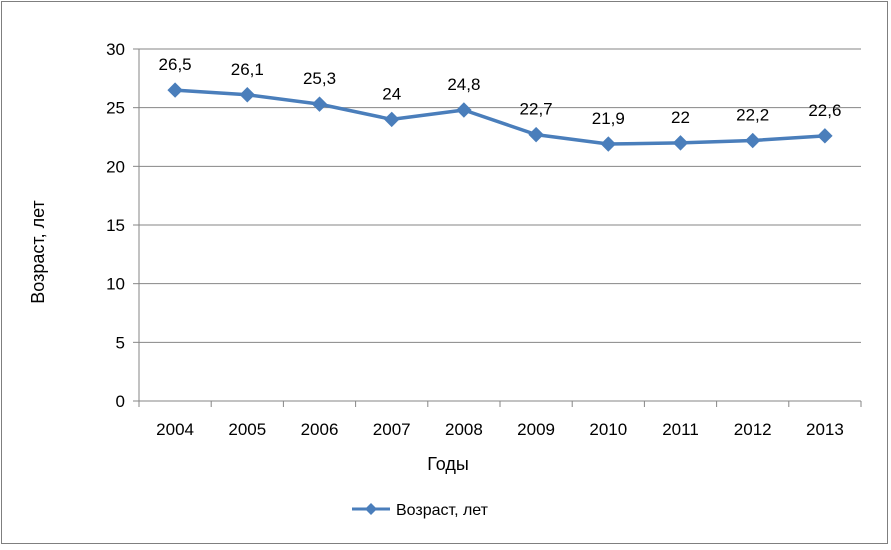 The height and width of the screenshot is (550, 891). I want to click on x-tick-label: 2005, so click(247, 429).